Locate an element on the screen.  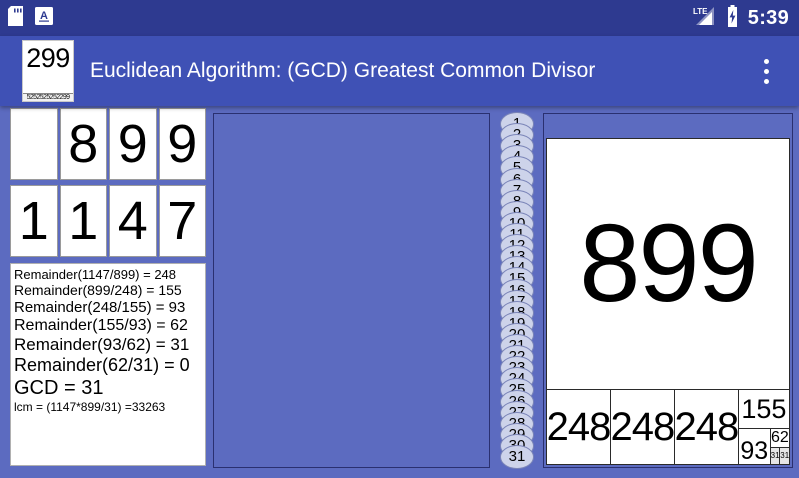
lte-signal-icon: LTE is located at coordinates (704, 18).